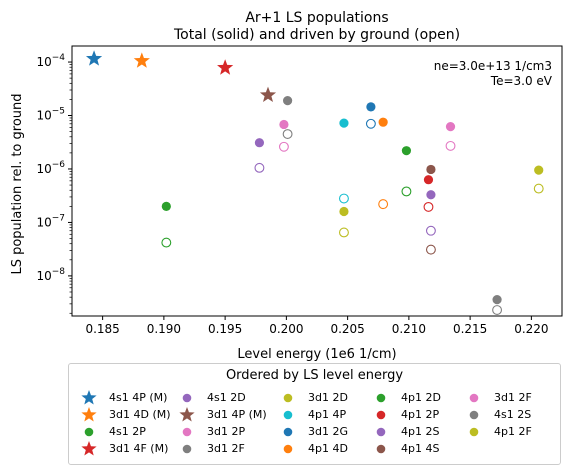  What do you see at coordinates (328, 448) in the screenshot?
I see `legend-label: 4p1 4D` at bounding box center [328, 448].